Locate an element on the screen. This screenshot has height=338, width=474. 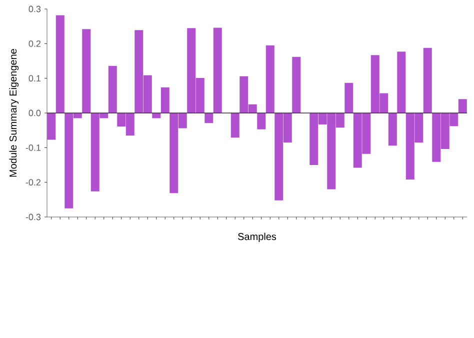
y-tick-label: 0.0 is located at coordinates (34, 113).